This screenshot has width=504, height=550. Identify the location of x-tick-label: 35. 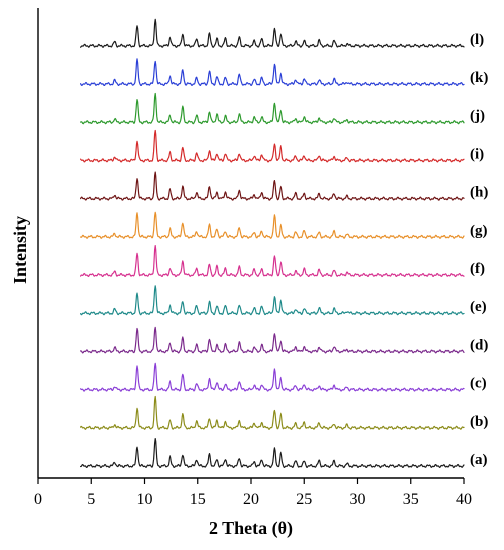
(411, 499).